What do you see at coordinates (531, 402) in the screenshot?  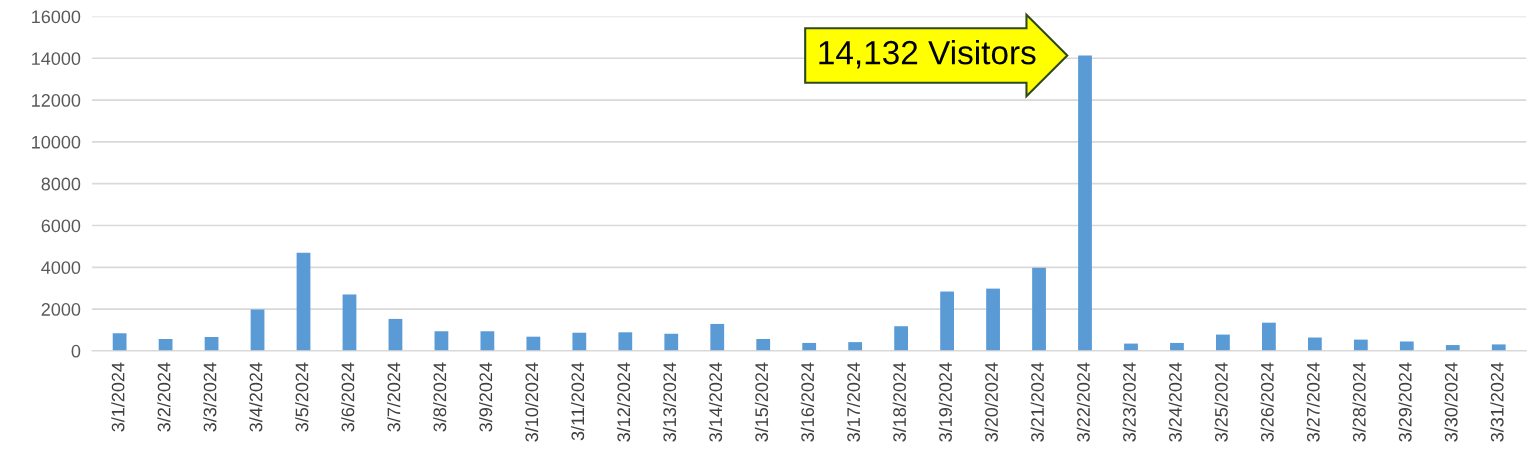 I see `x-tick-label: 3/10/2024` at bounding box center [531, 402].